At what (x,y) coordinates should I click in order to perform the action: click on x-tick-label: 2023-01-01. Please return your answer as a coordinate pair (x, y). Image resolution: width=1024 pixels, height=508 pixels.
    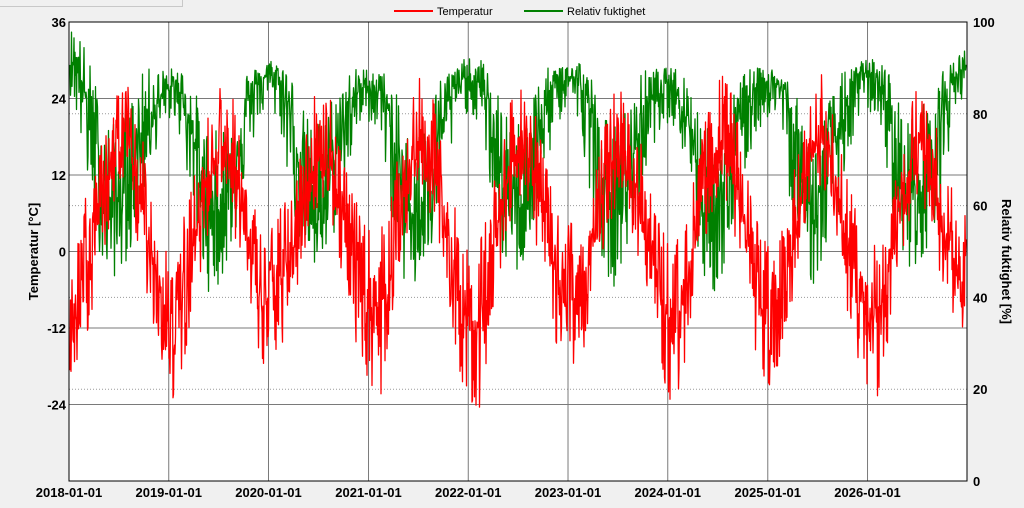
    Looking at the image, I should click on (568, 492).